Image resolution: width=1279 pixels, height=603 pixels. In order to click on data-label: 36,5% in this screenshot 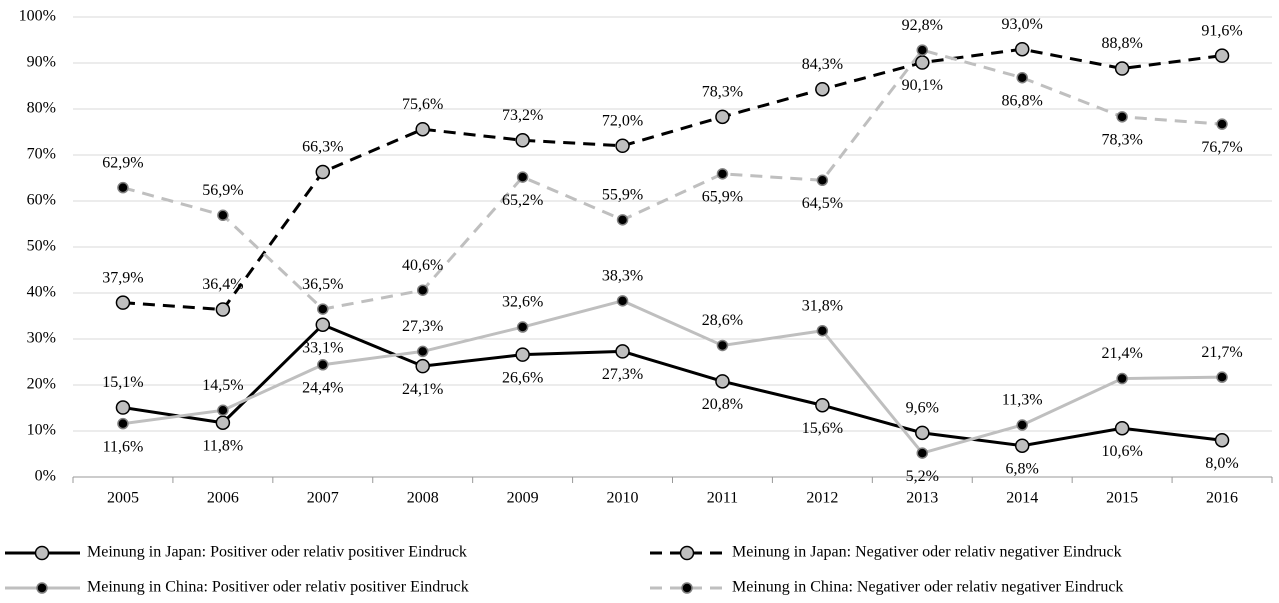, I will do `click(322, 284)`.